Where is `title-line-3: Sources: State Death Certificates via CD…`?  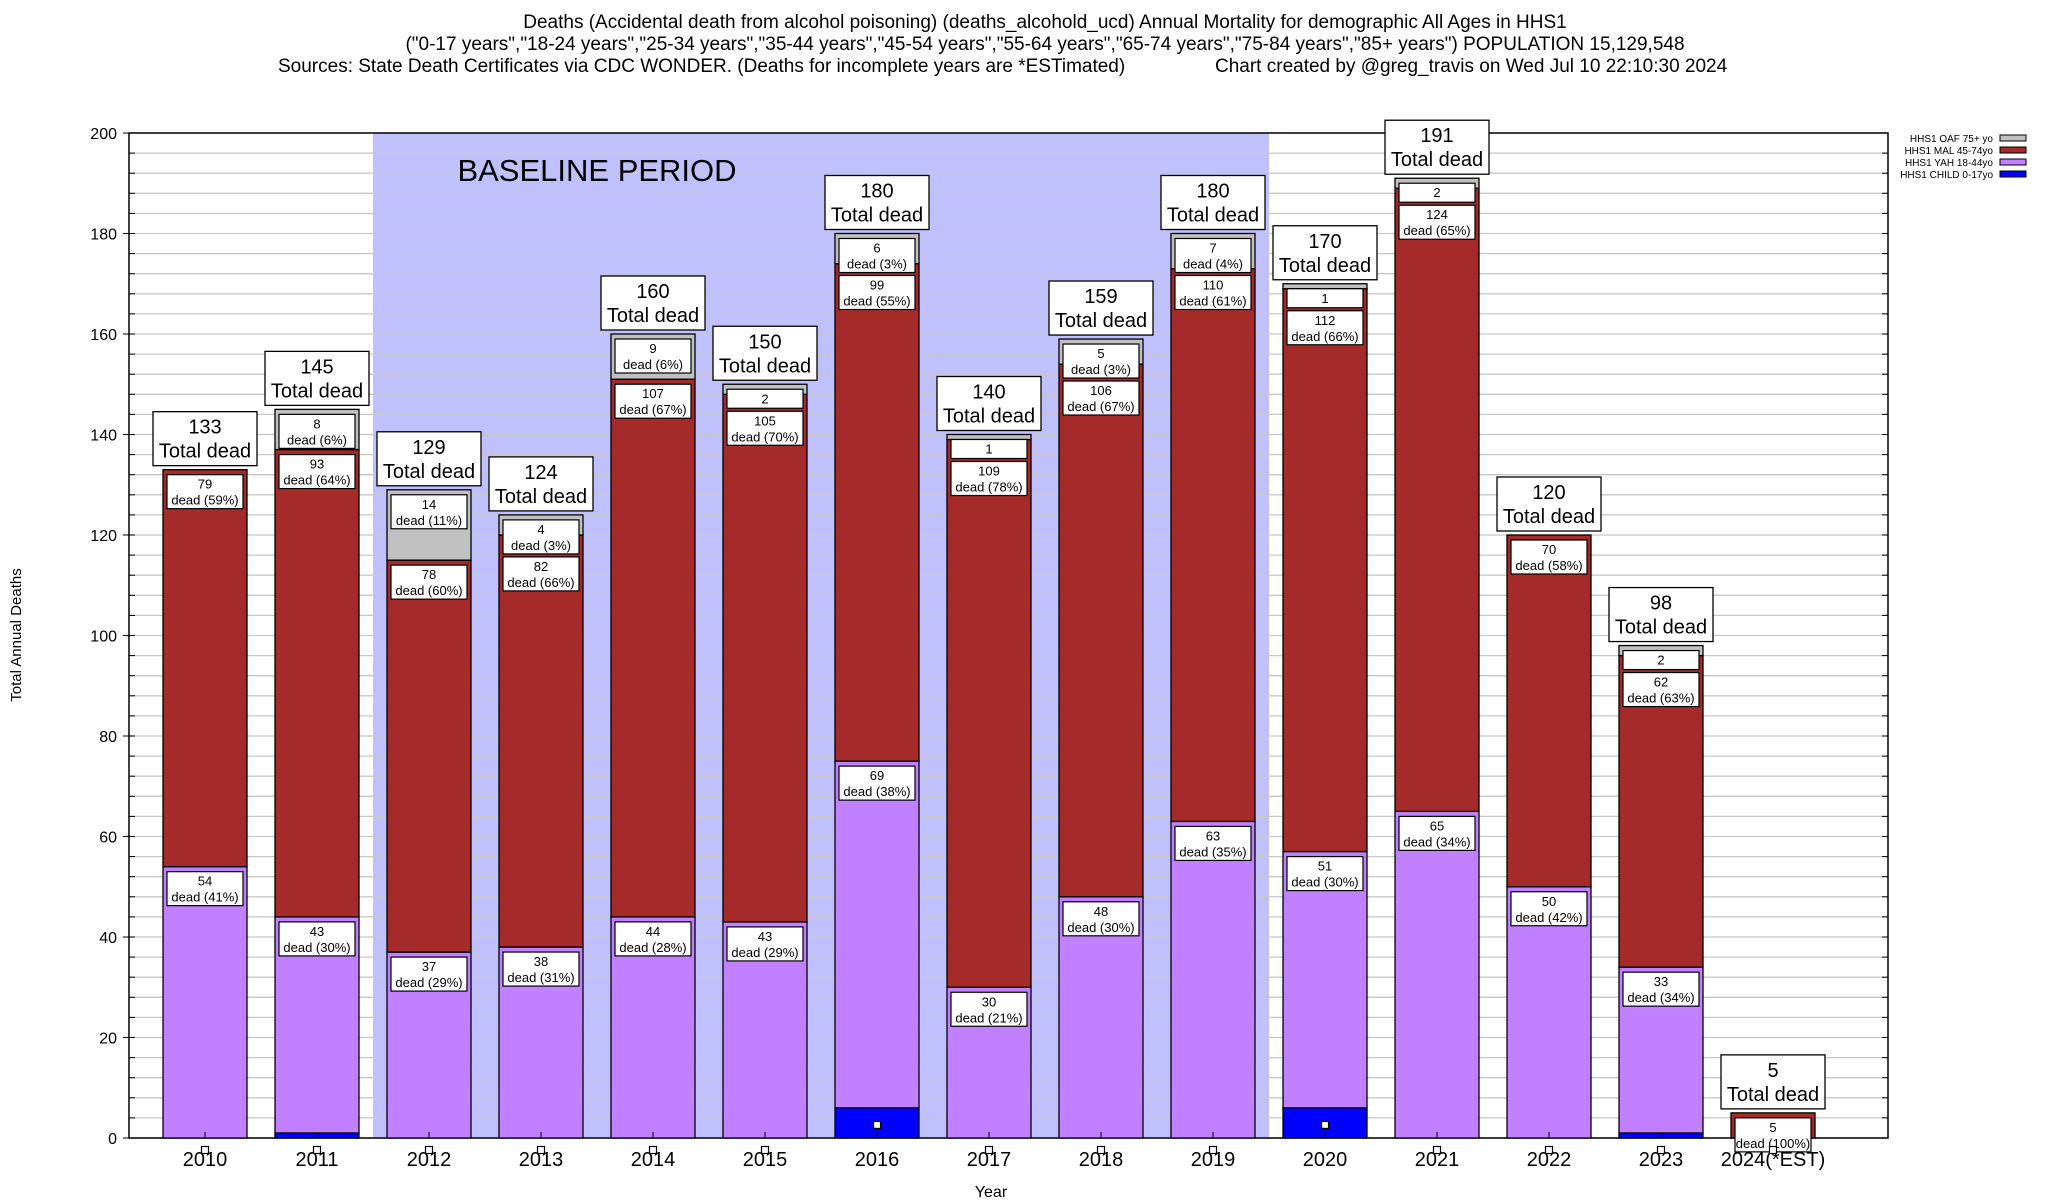
title-line-3: Sources: State Death Certificates via CD… is located at coordinates (701, 66).